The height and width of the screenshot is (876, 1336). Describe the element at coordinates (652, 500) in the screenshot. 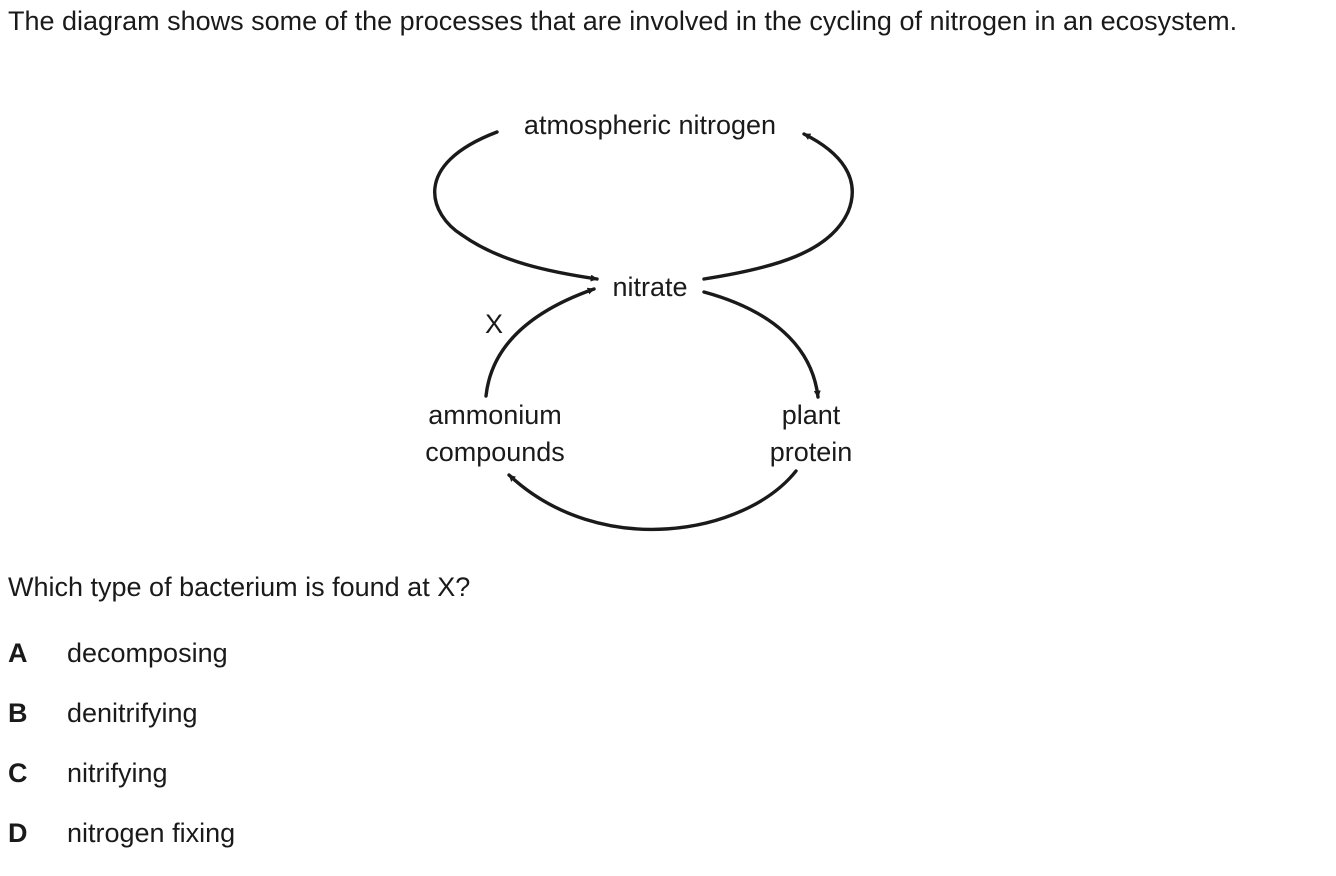

I see `plant-to-ammonium-arrow` at that location.